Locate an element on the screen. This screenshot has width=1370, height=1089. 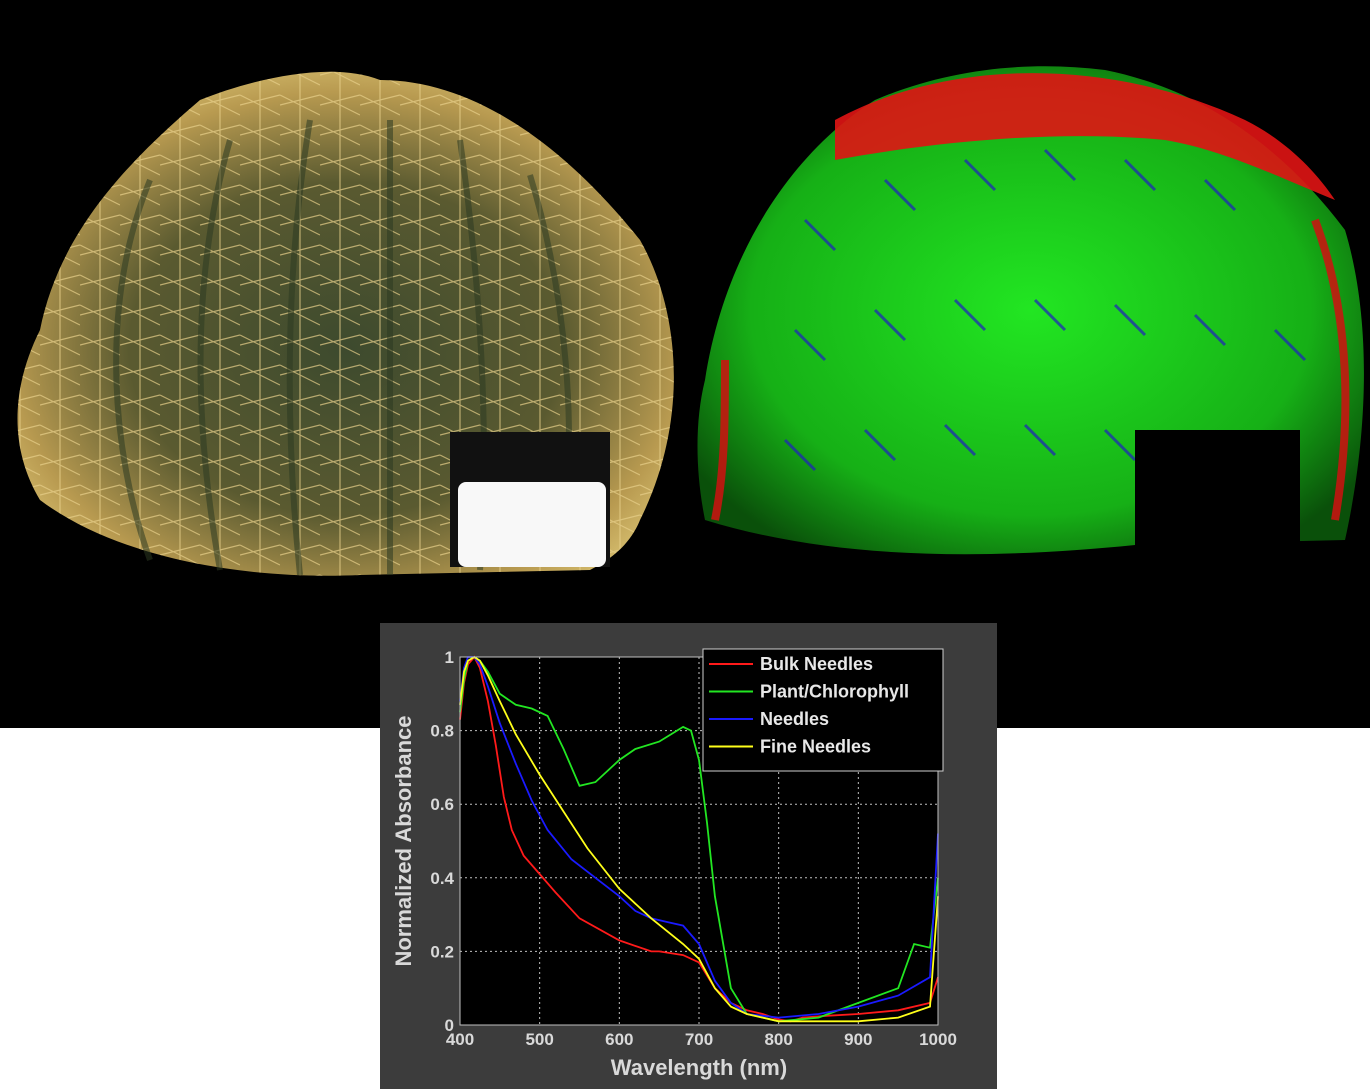
y-axis-title: Normalized Absorbance is located at coordinates (403, 840).